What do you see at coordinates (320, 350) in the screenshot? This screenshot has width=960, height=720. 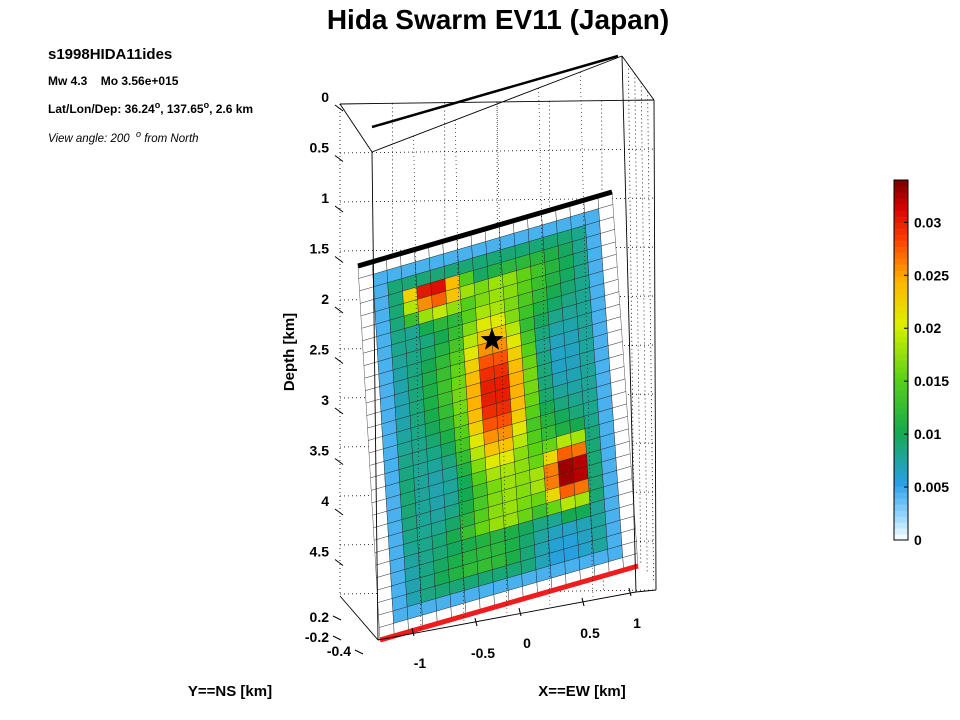 I see `z-tick-label: 2.5` at bounding box center [320, 350].